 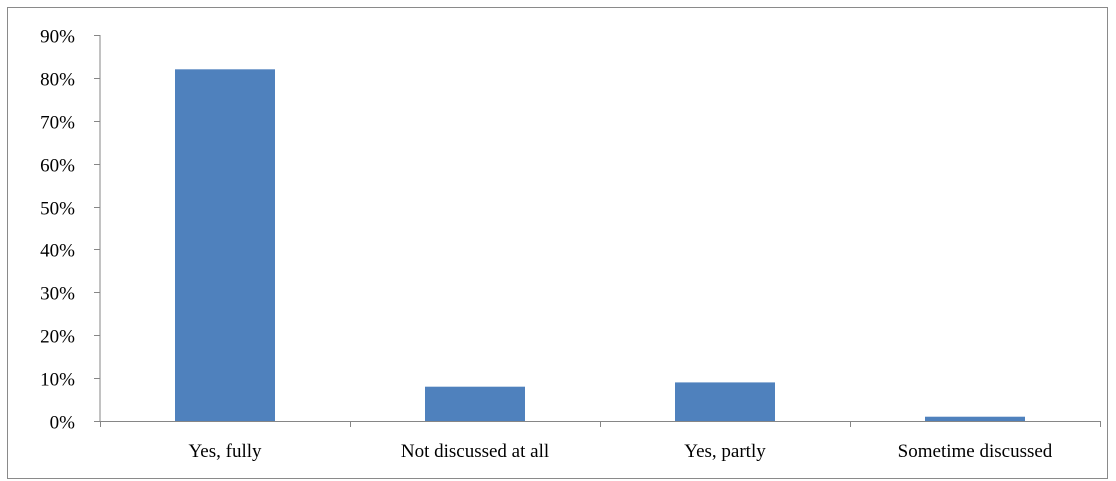 What do you see at coordinates (475, 451) in the screenshot?
I see `x-category-label: Not discussed at all` at bounding box center [475, 451].